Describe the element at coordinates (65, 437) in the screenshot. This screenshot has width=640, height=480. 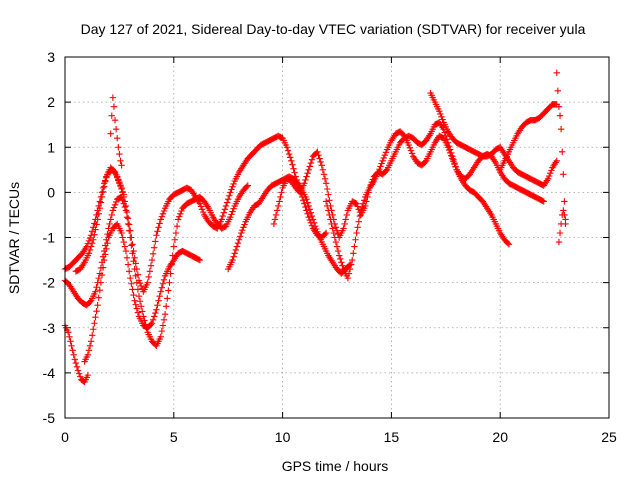
I see `x-tick-label: 0` at that location.